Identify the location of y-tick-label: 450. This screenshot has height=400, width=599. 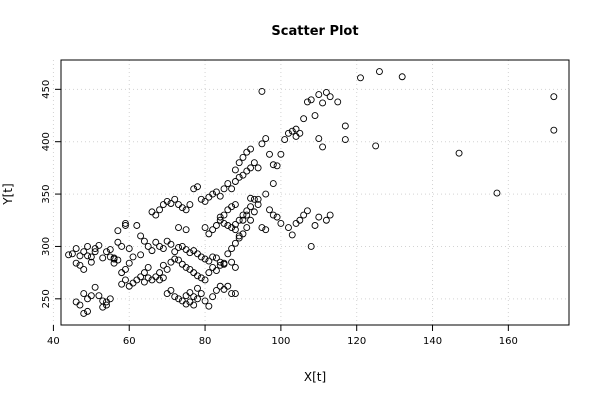
(46, 89).